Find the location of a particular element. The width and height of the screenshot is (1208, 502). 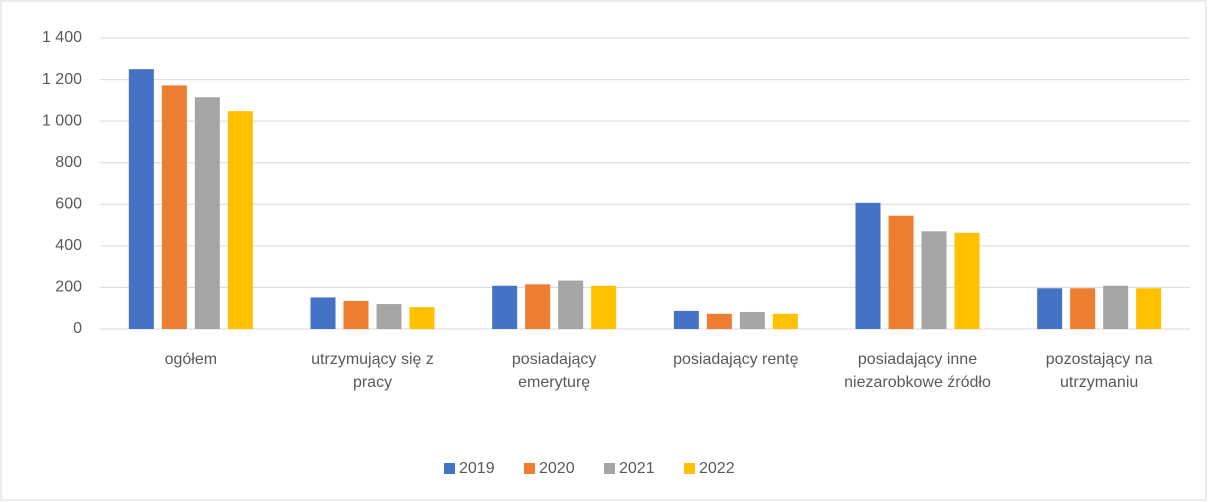

legend-label: 2019 is located at coordinates (477, 468).